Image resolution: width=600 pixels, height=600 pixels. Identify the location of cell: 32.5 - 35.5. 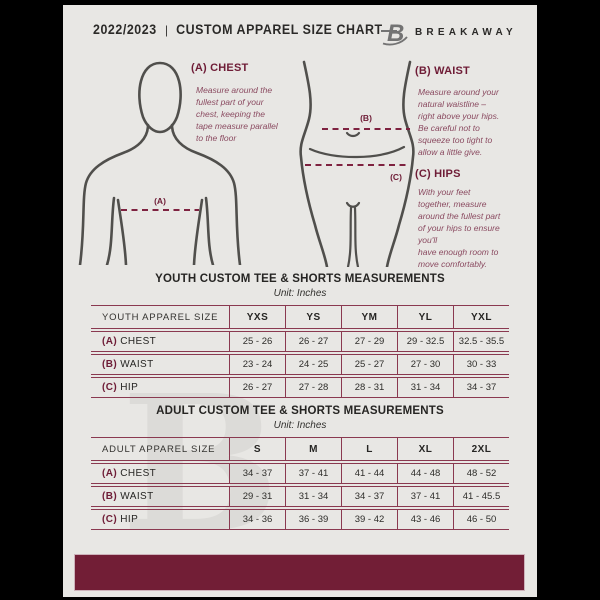
(481, 341).